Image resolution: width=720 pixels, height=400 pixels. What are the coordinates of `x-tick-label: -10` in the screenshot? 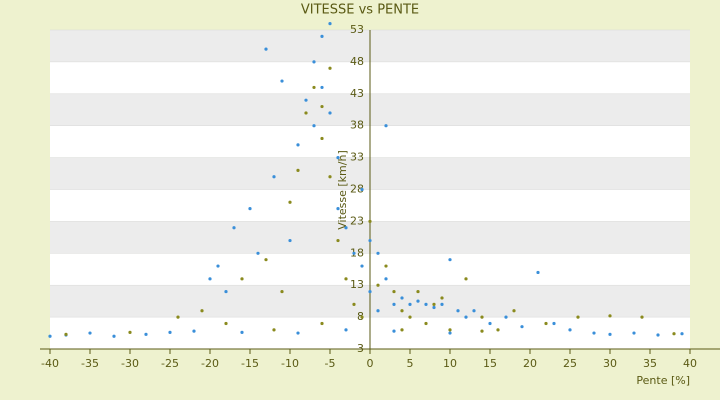 It's located at (290, 363).